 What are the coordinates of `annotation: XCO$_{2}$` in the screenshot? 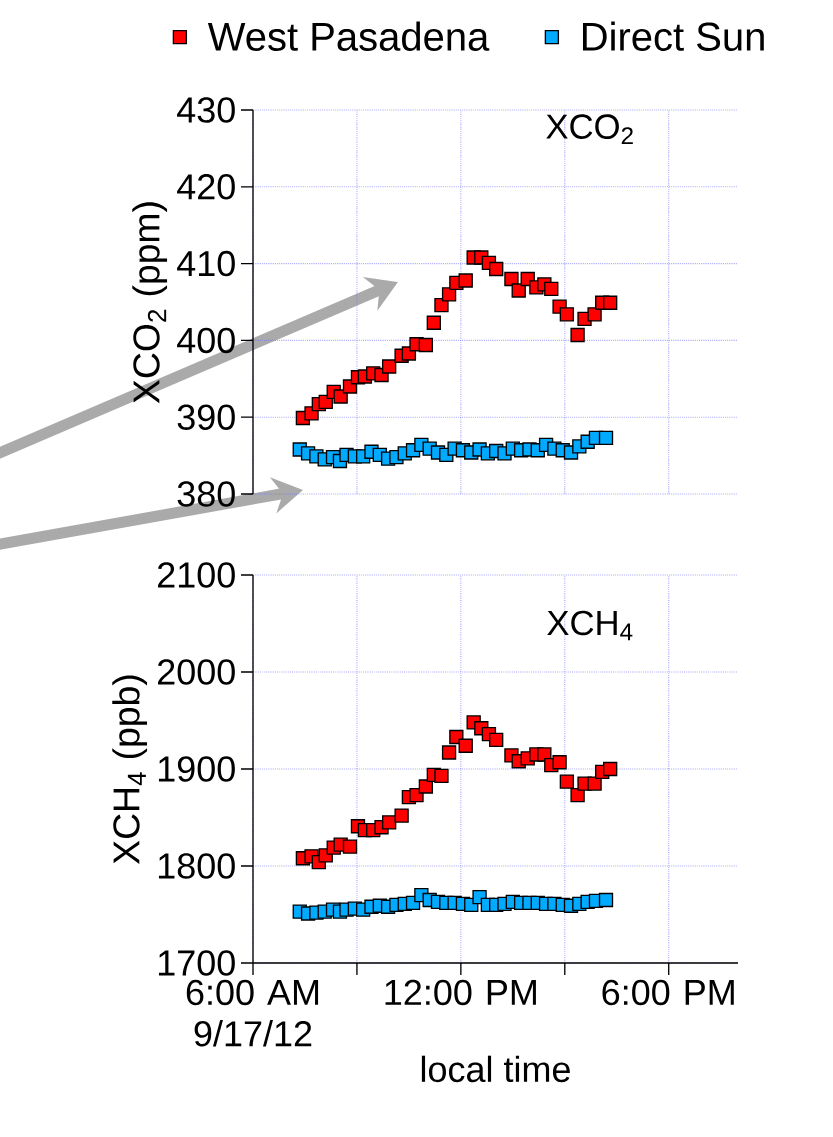 It's located at (589, 129).